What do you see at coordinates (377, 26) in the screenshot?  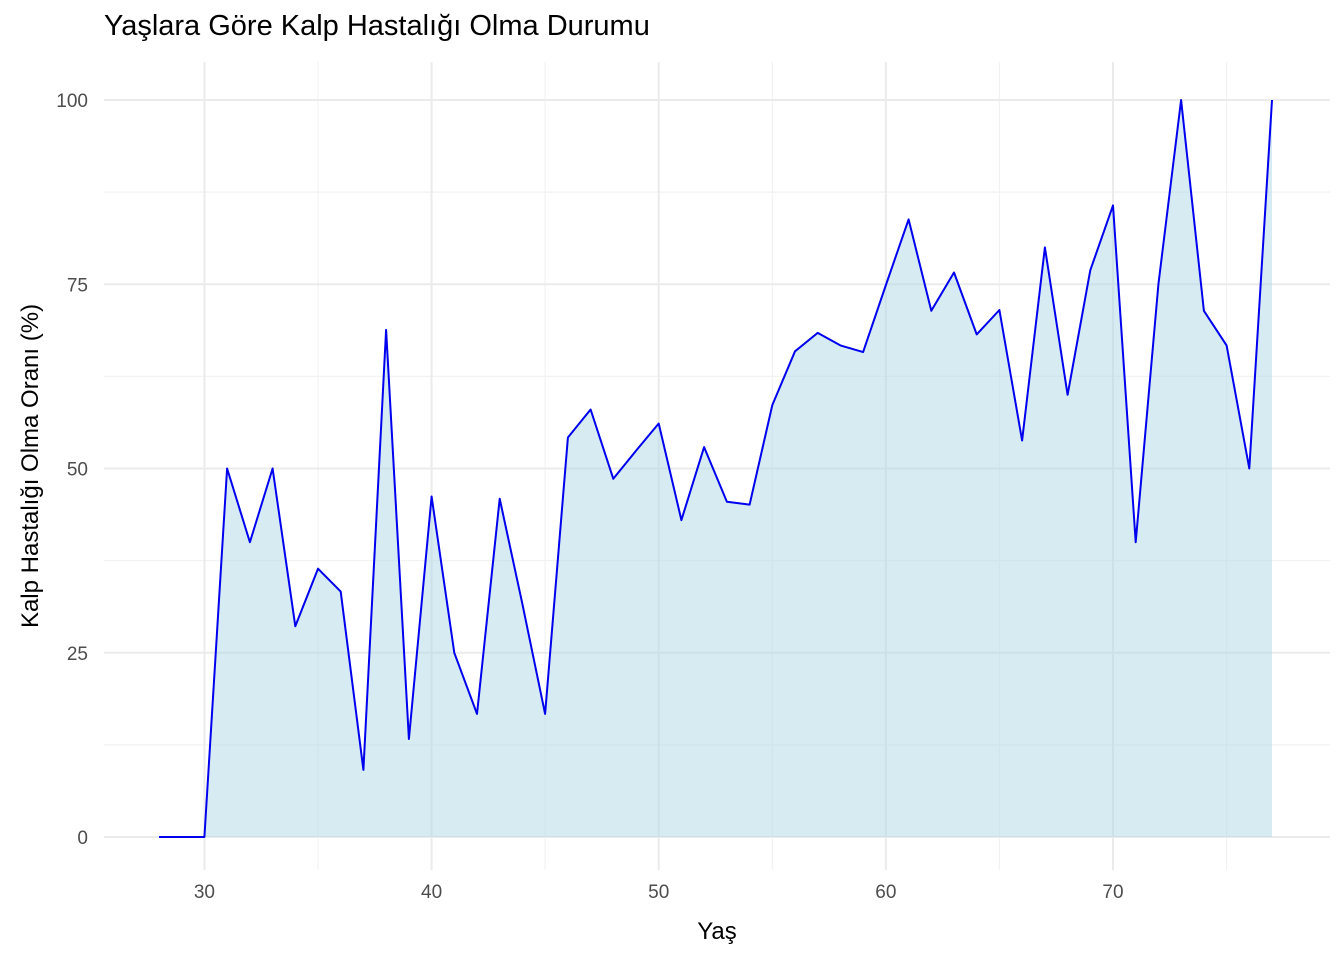 I see `chart-title: Yaşlara Göre Kalp Hastalığı Olma Durumu` at bounding box center [377, 26].